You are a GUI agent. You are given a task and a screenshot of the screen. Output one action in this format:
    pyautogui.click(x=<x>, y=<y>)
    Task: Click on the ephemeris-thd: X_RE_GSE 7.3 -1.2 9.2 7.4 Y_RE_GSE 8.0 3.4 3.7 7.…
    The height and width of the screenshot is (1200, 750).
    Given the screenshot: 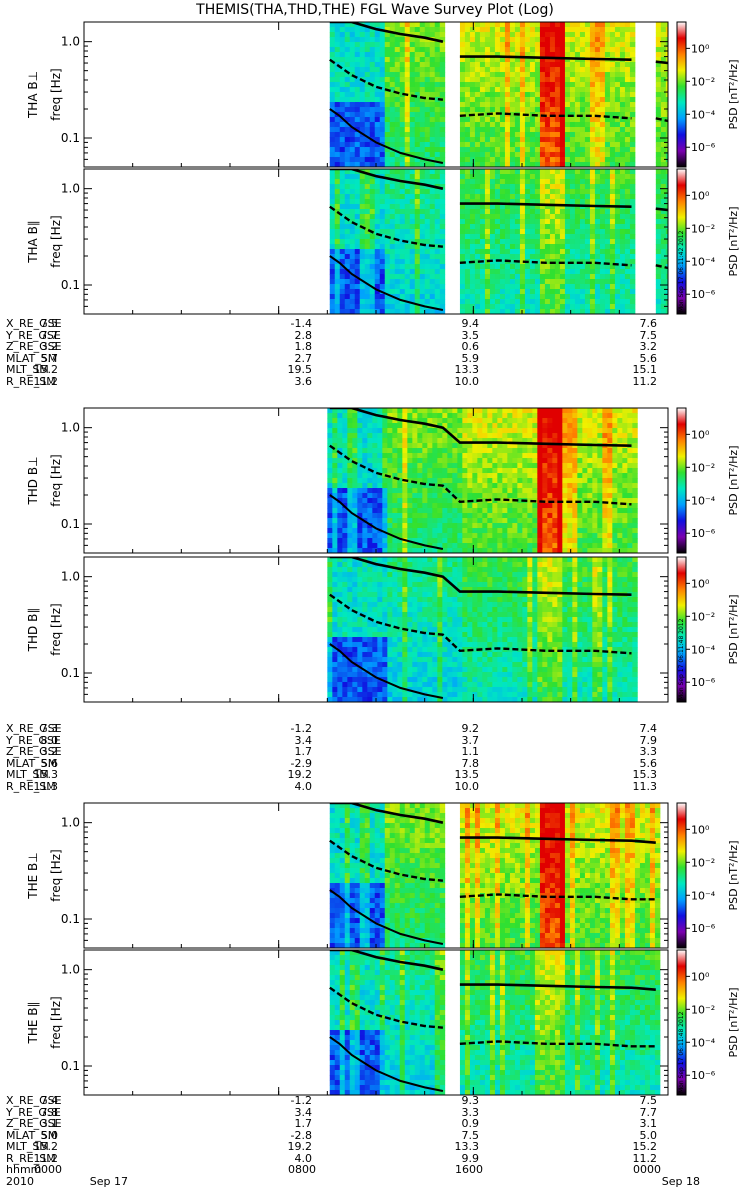 What is the action you would take?
    pyautogui.click(x=336, y=757)
    